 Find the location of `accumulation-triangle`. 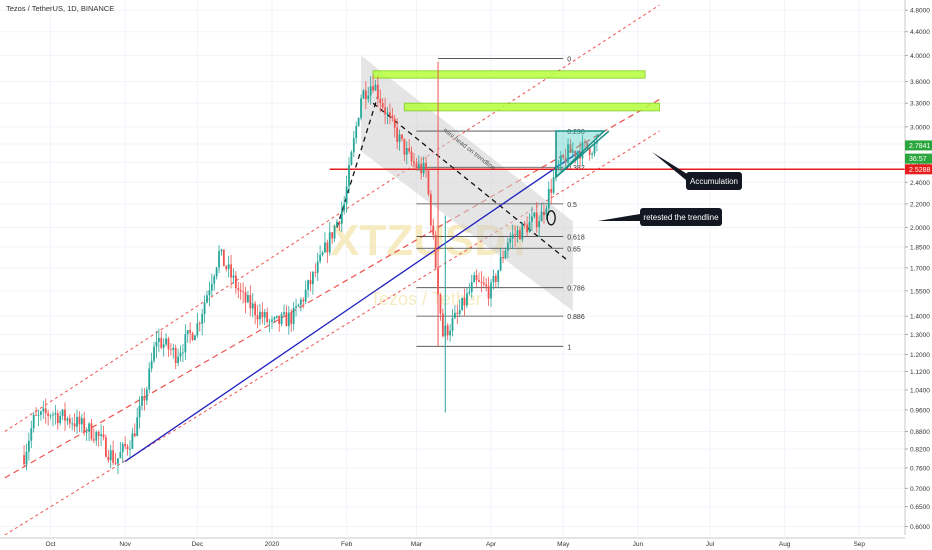

accumulation-triangle is located at coordinates (581, 154).